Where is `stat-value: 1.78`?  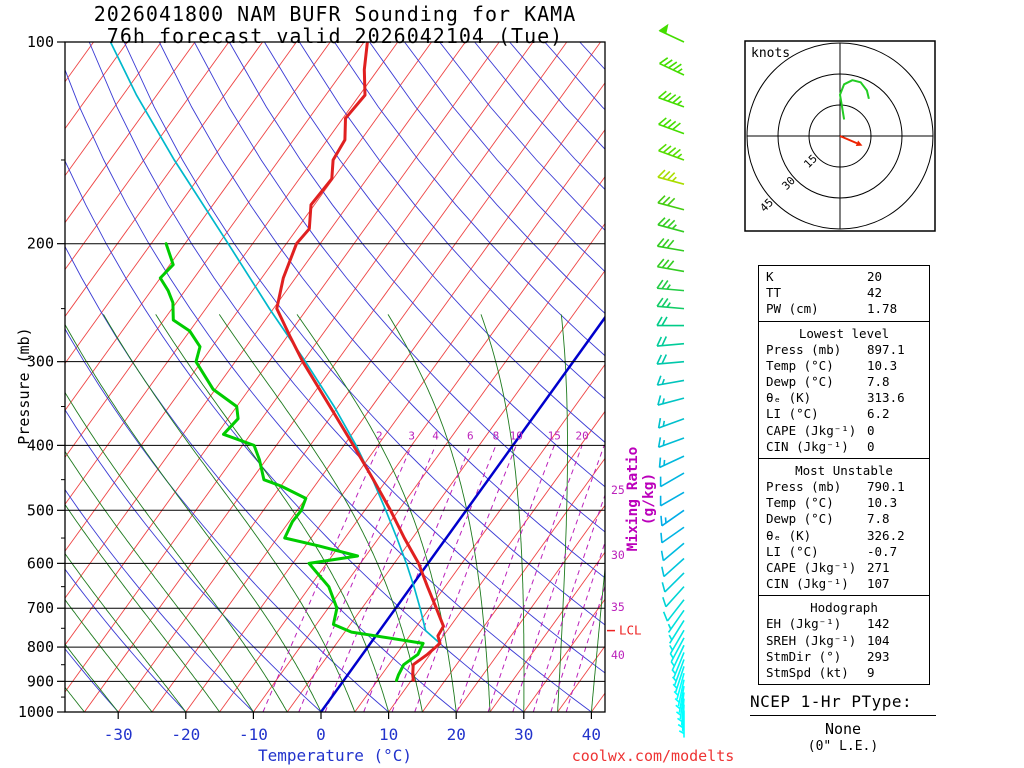 stat-value: 1.78 is located at coordinates (882, 309).